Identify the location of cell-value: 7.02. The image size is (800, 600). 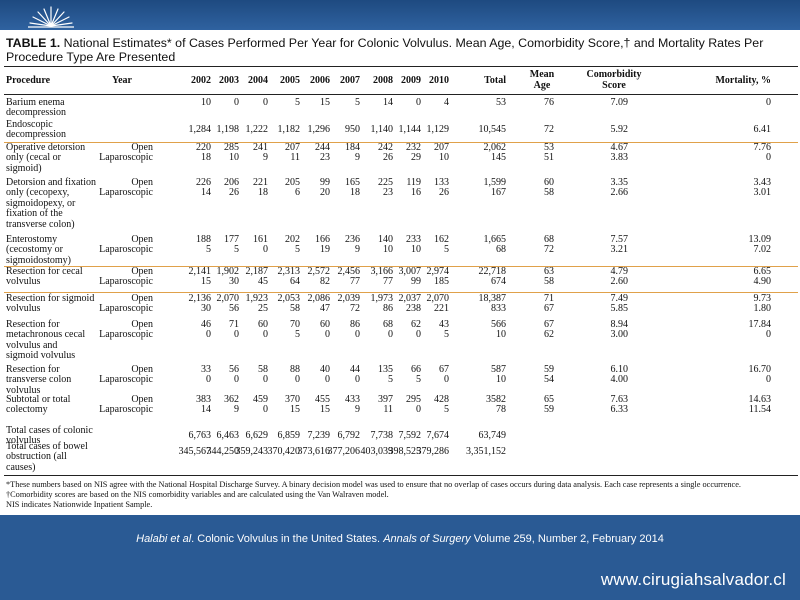
(762, 250).